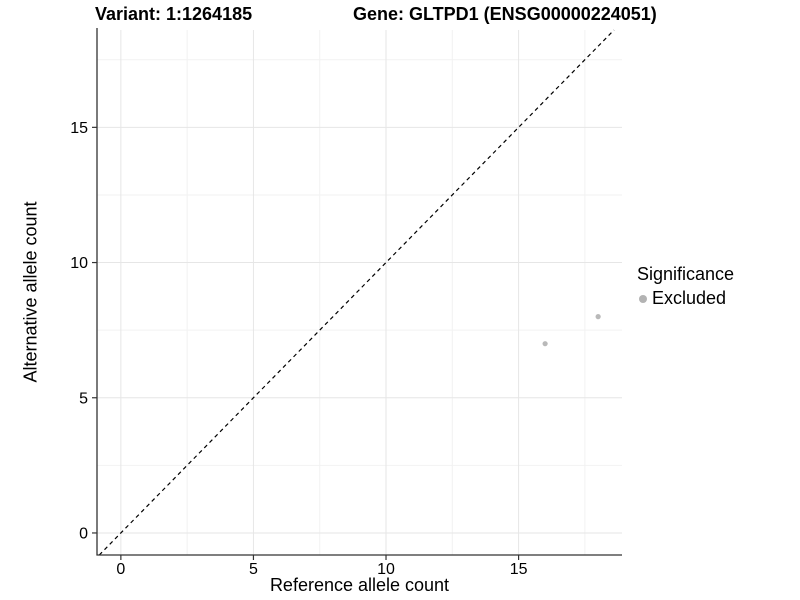 The image size is (800, 600). What do you see at coordinates (359, 585) in the screenshot?
I see `x-axis-title: Reference allele count` at bounding box center [359, 585].